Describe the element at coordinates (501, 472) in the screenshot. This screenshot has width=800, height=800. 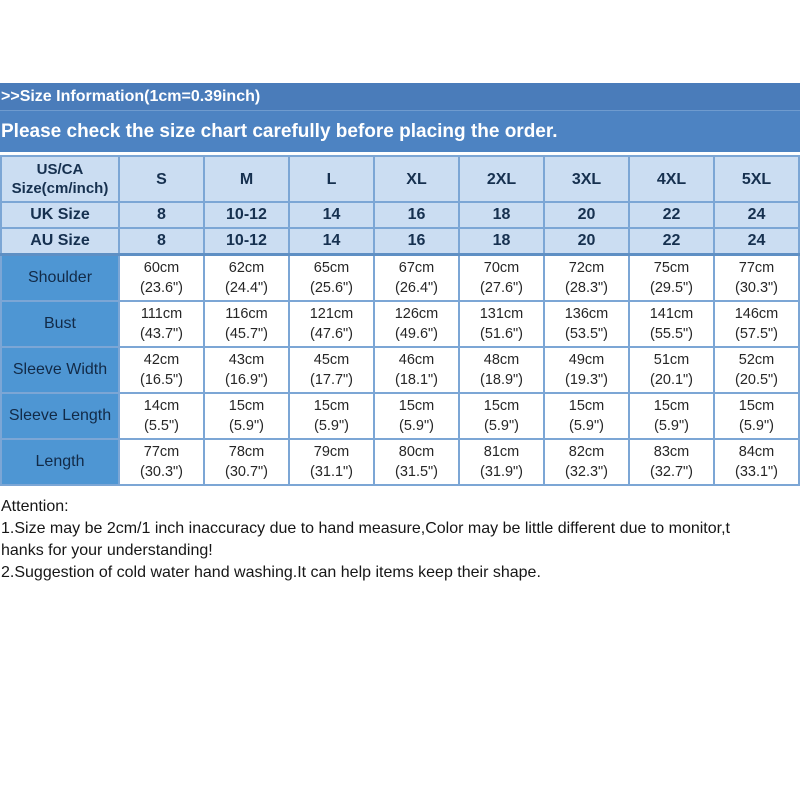
I see `measurement-inch: (31.9")` at that location.